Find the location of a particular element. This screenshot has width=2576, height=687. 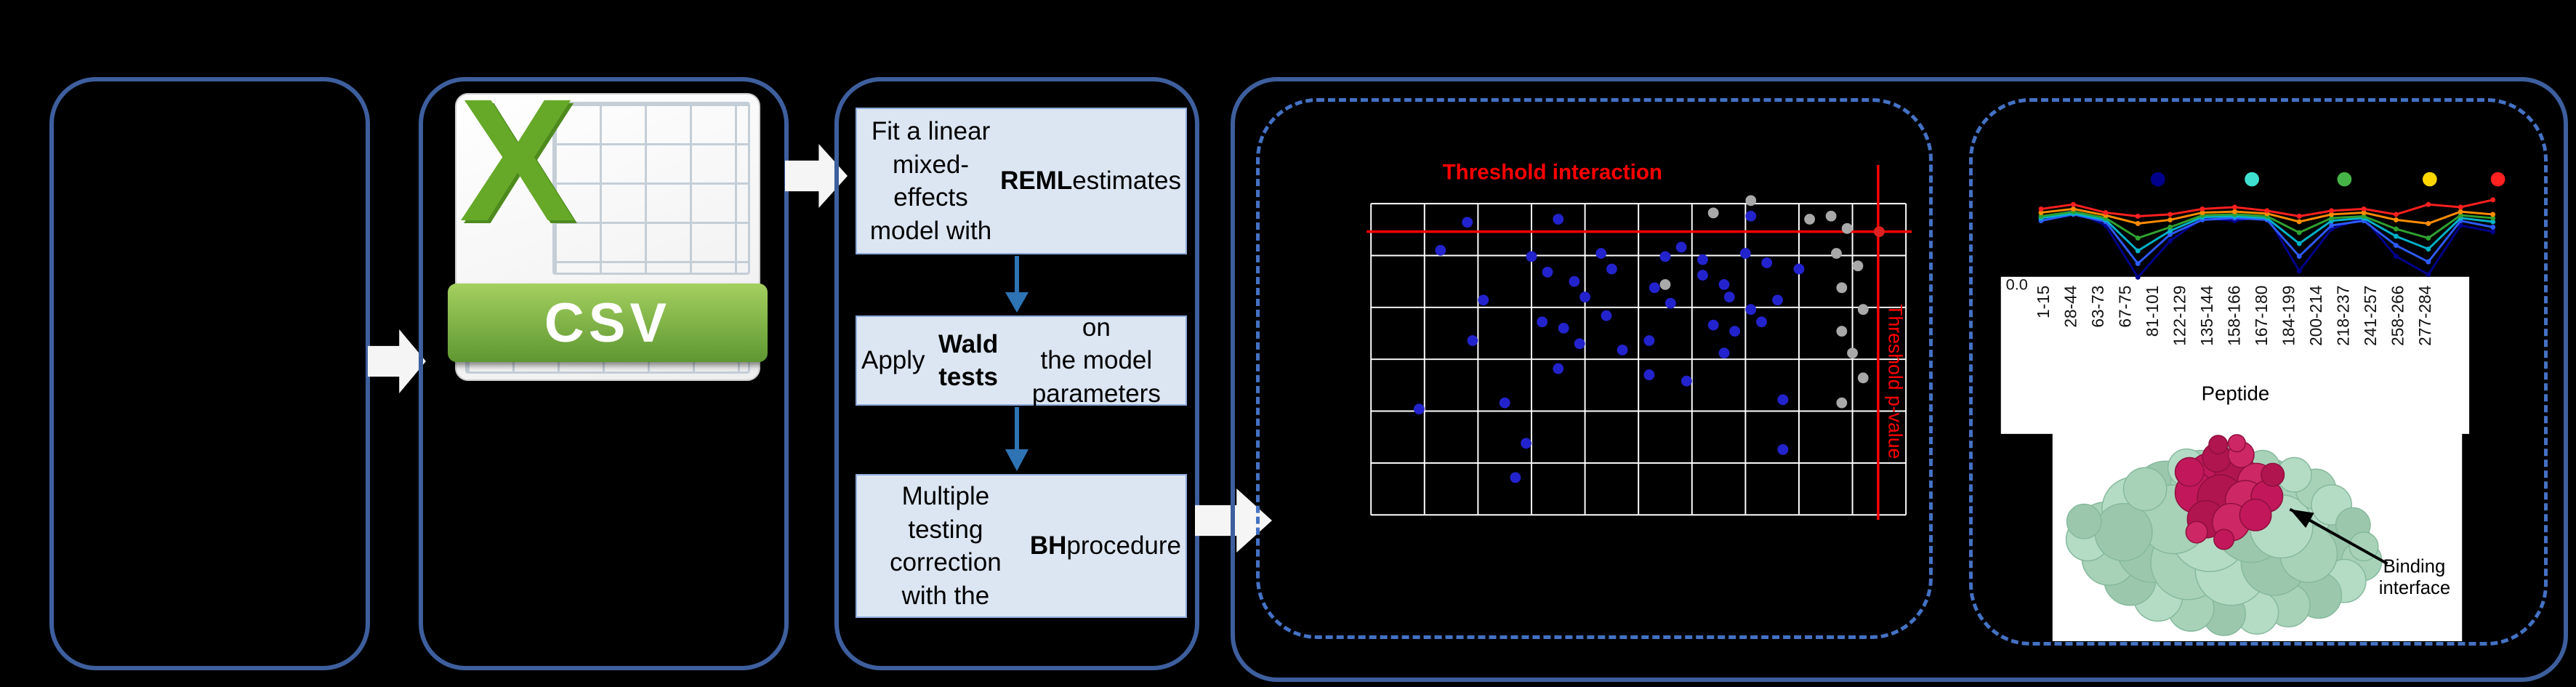

step-box-wald: Apply Wald tests on the model parameters is located at coordinates (1021, 360).